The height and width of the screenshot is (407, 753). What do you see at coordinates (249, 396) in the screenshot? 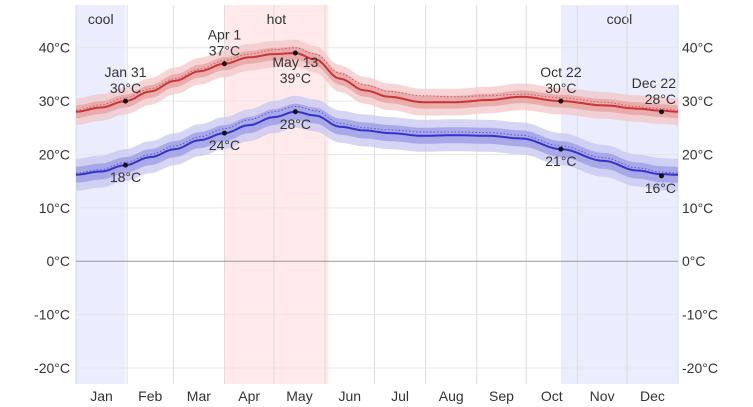
I see `x-tick-label-apr: Apr` at bounding box center [249, 396].